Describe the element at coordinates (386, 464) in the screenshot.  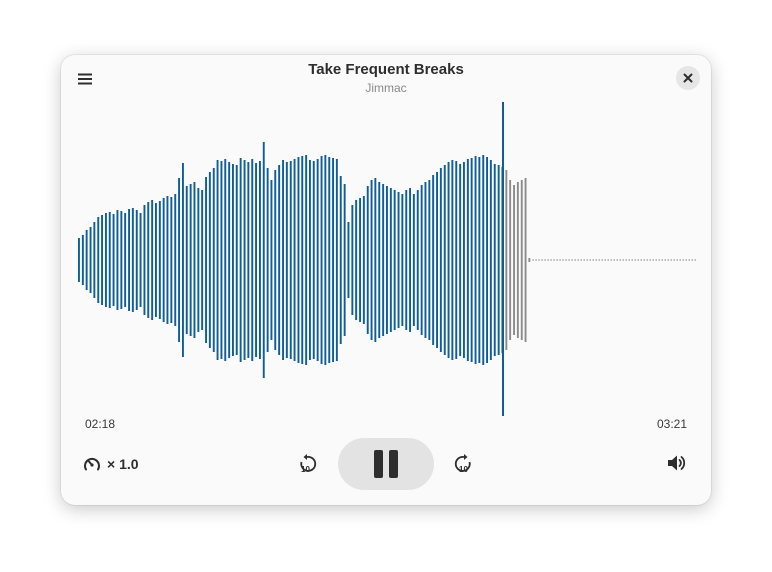
I see `pause-button` at that location.